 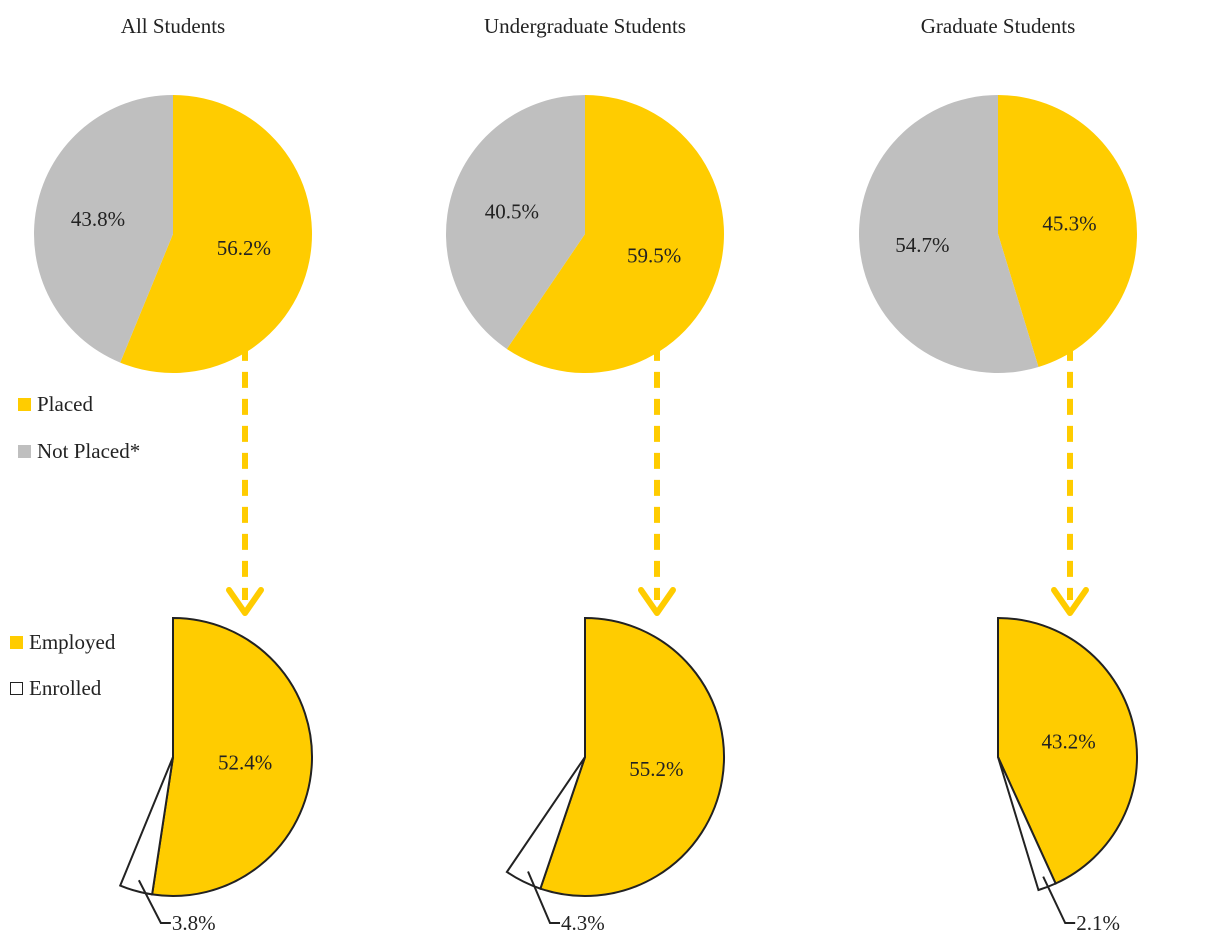 What do you see at coordinates (245, 762) in the screenshot?
I see `data-label-employed-all-students: 52.4%` at bounding box center [245, 762].